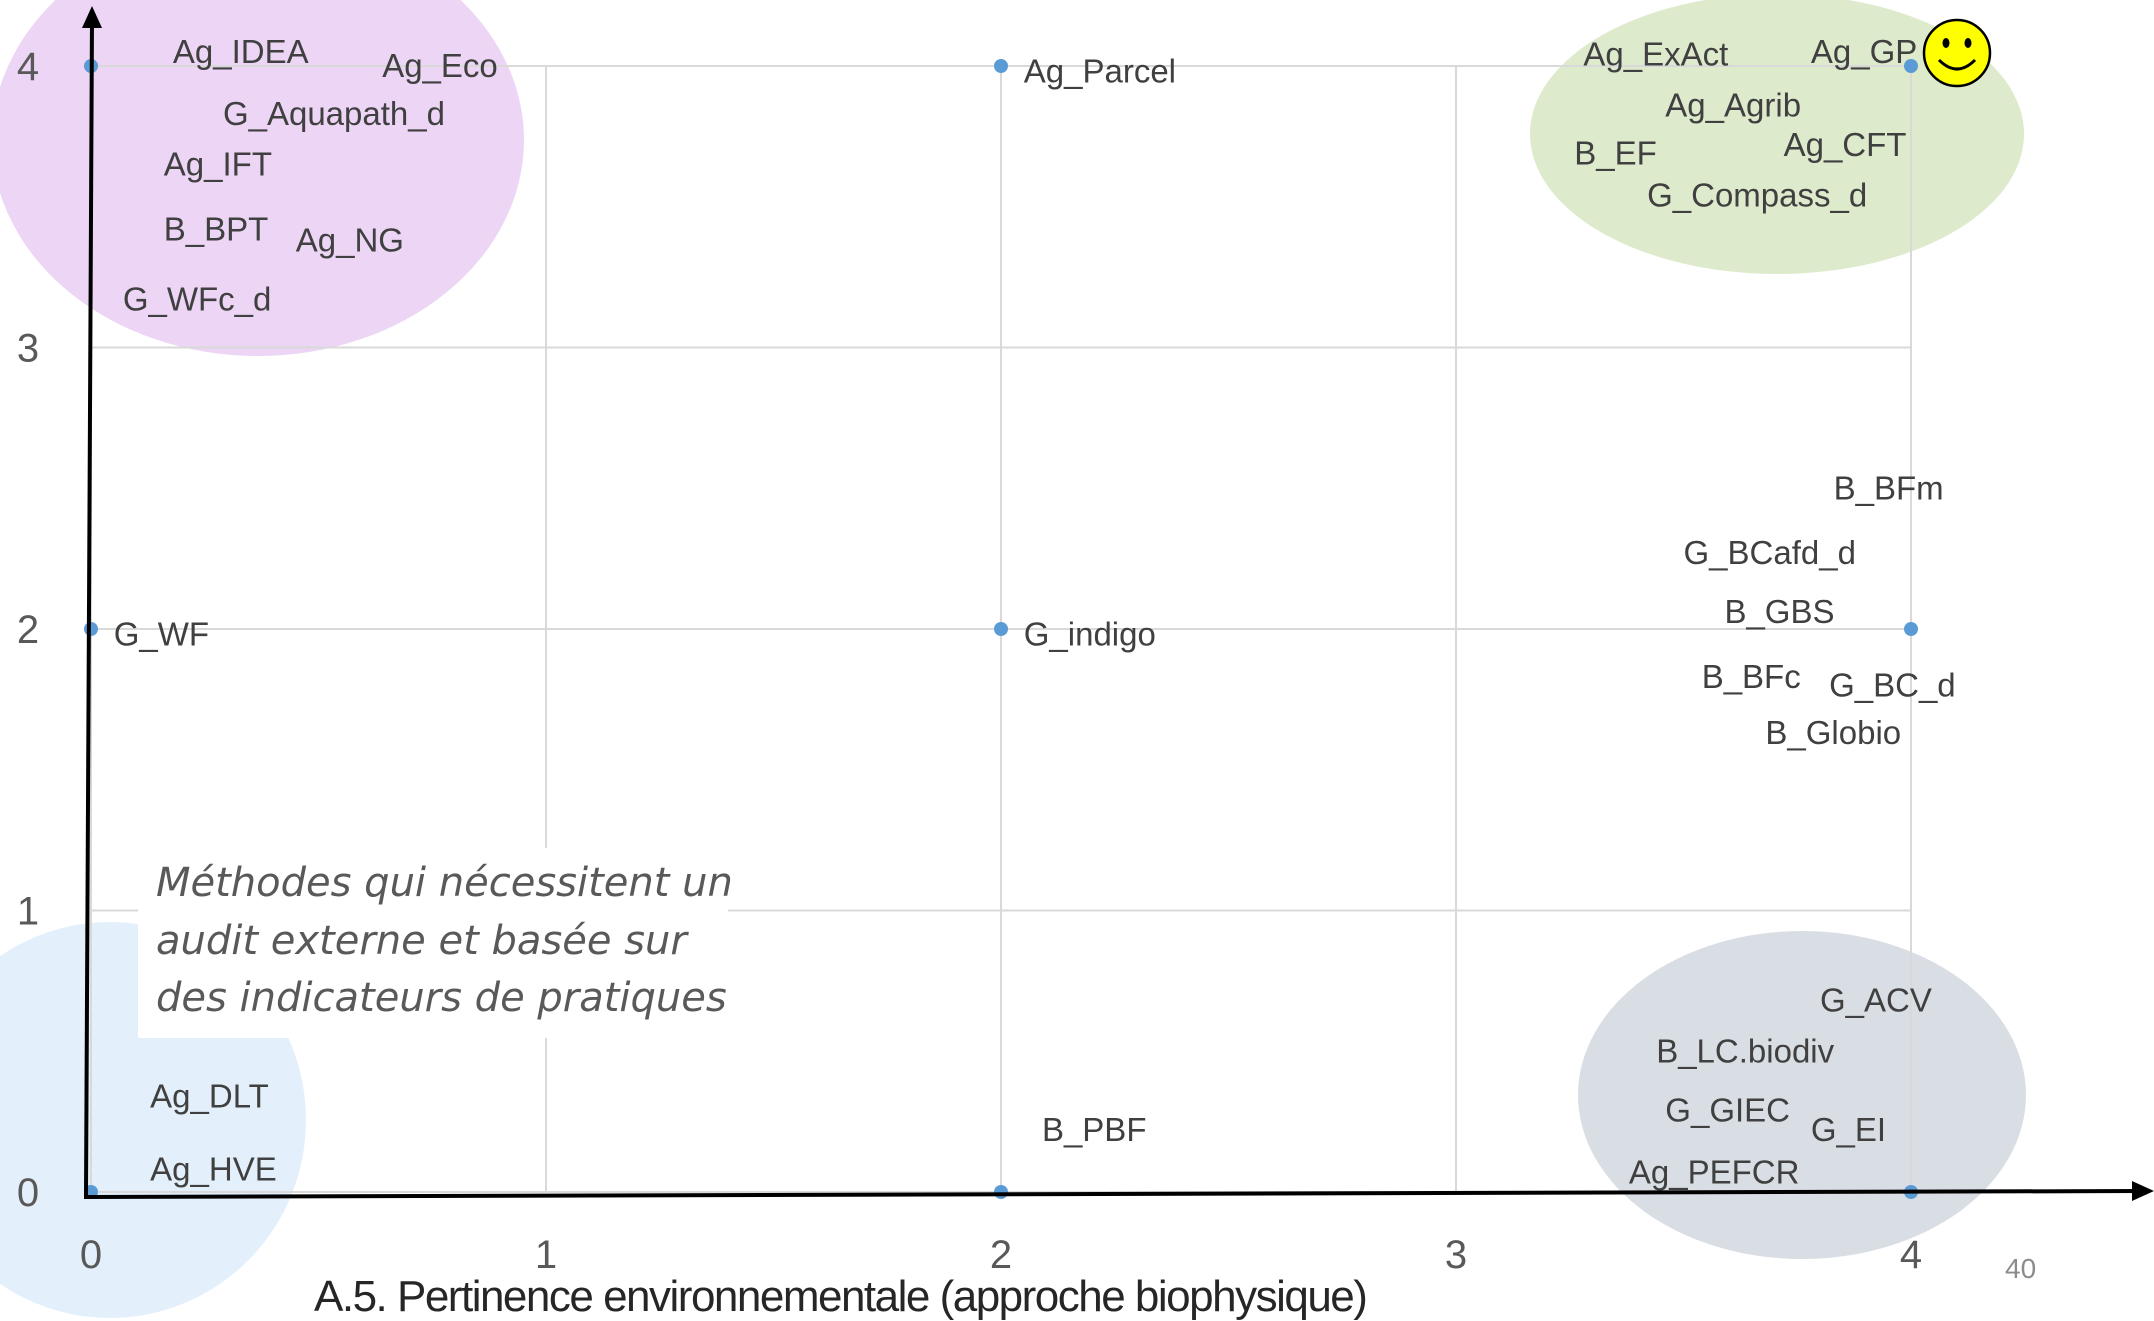  I want to click on data-label: B_LC.biodiv, so click(1745, 1050).